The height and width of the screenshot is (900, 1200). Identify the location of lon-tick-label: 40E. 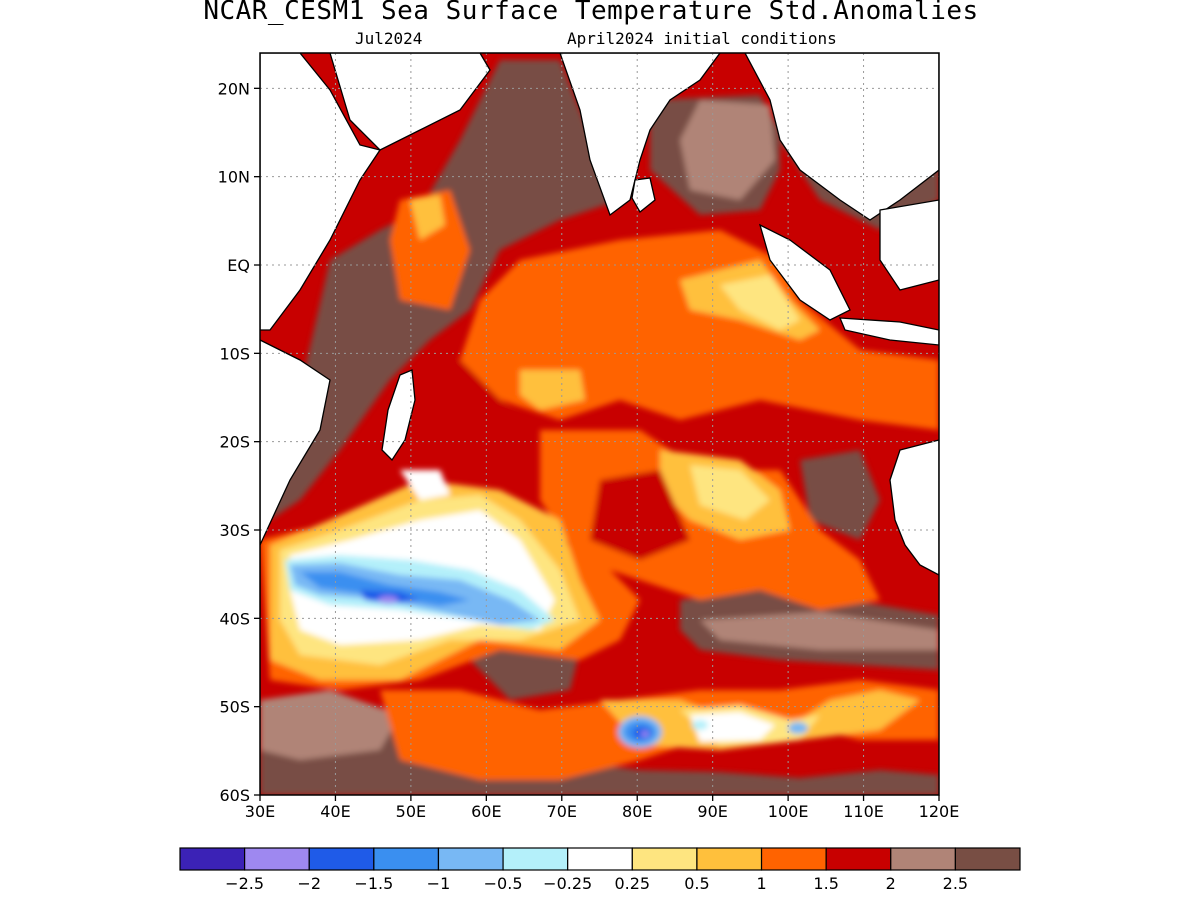
(335, 811).